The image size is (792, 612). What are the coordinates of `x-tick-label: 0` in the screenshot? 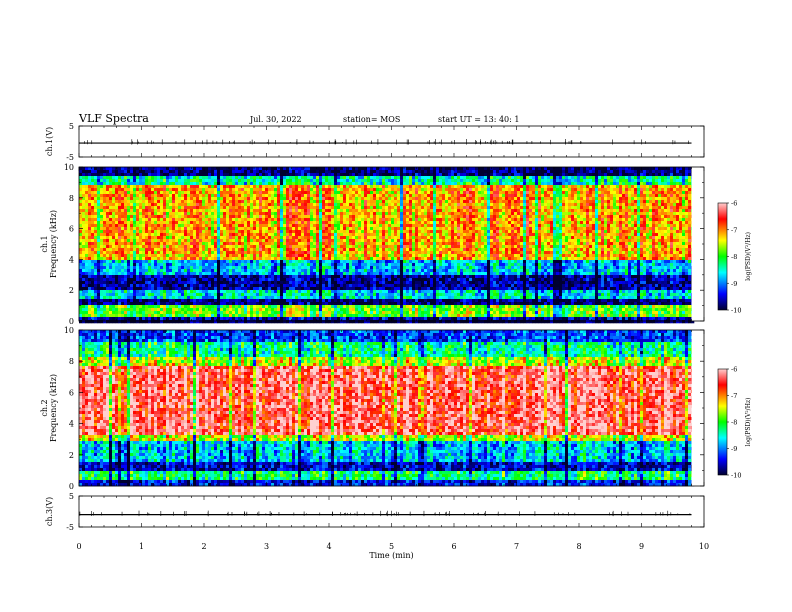 It's located at (78, 546).